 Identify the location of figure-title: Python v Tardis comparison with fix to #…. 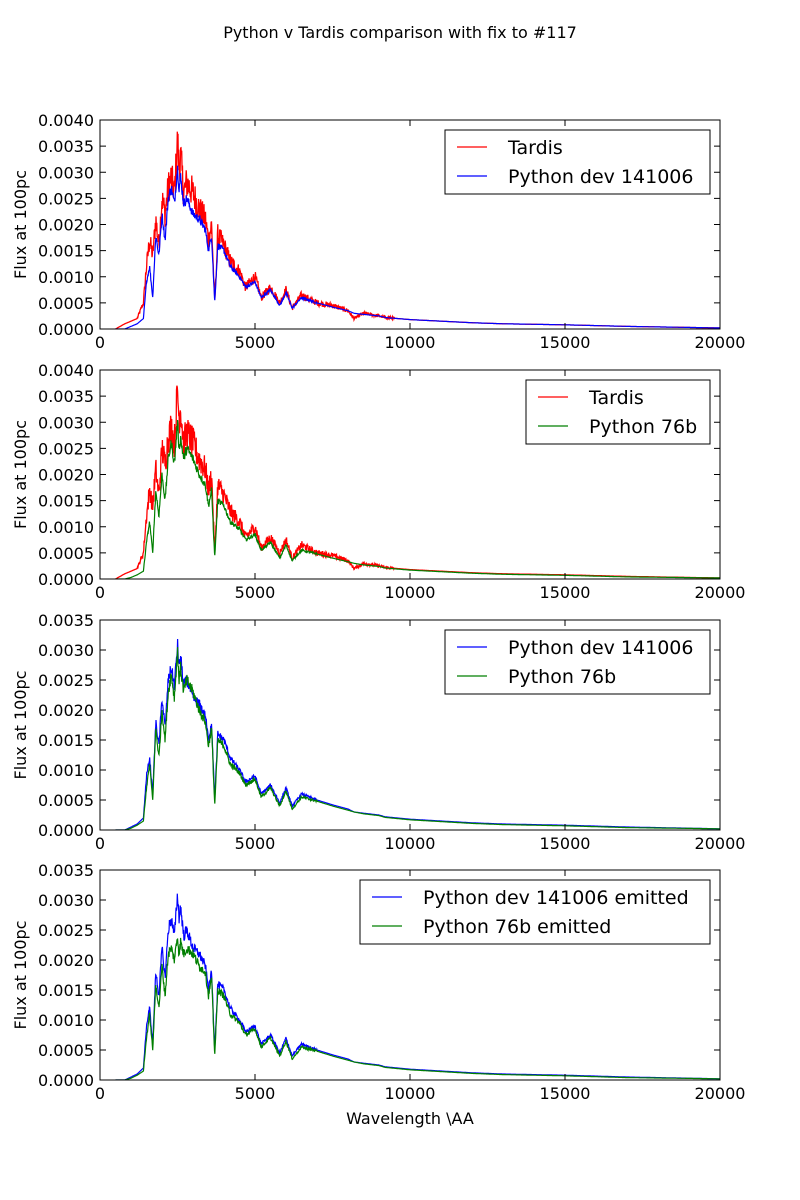
(400, 32).